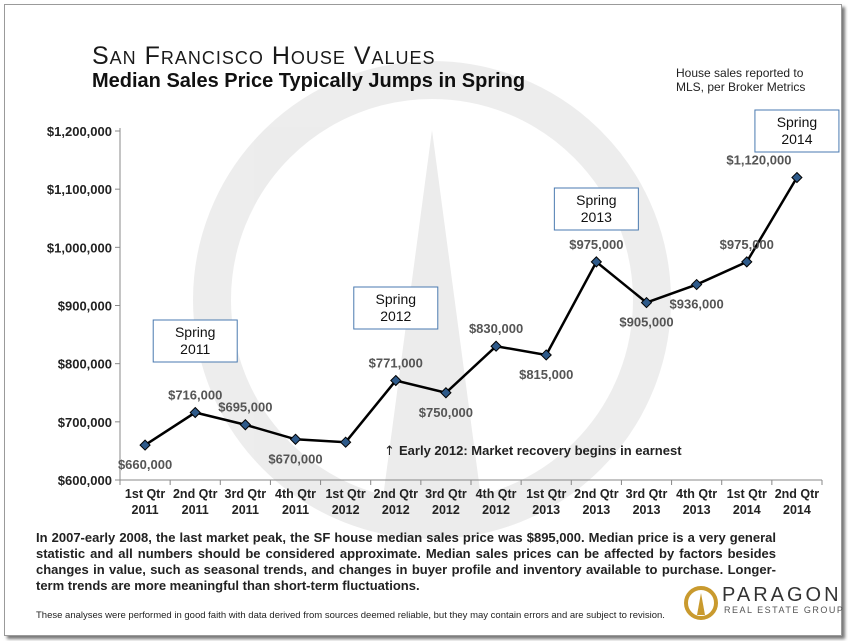 Image resolution: width=848 pixels, height=641 pixels. I want to click on paragon-logo-icon, so click(701, 603).